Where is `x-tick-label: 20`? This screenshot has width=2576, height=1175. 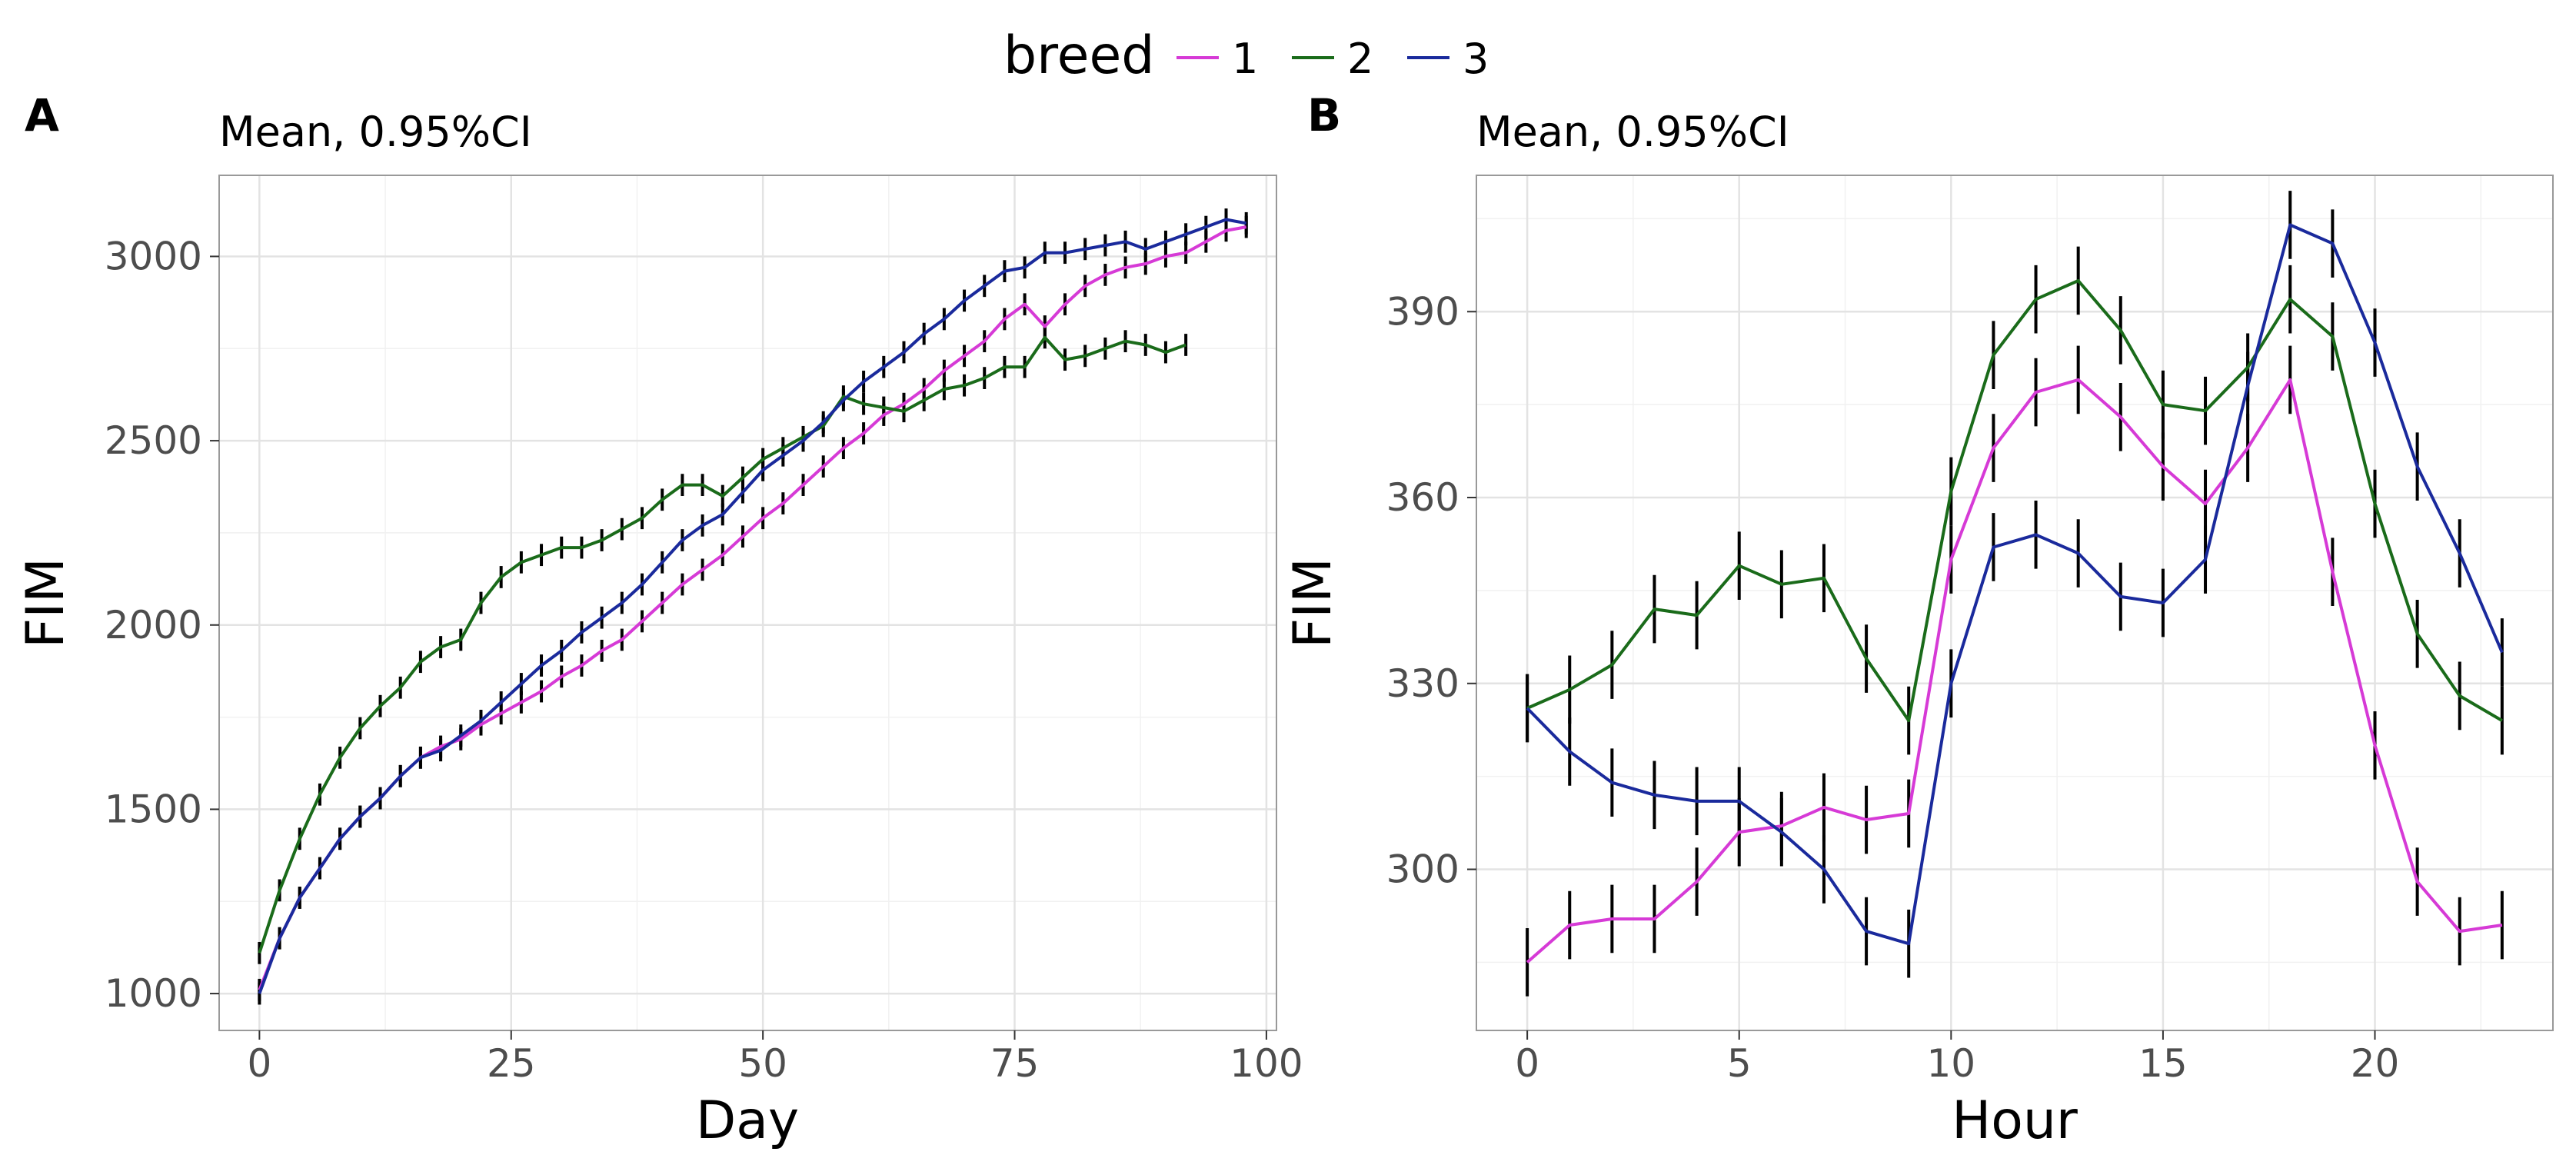
x-tick-label: 20 is located at coordinates (2375, 1063).